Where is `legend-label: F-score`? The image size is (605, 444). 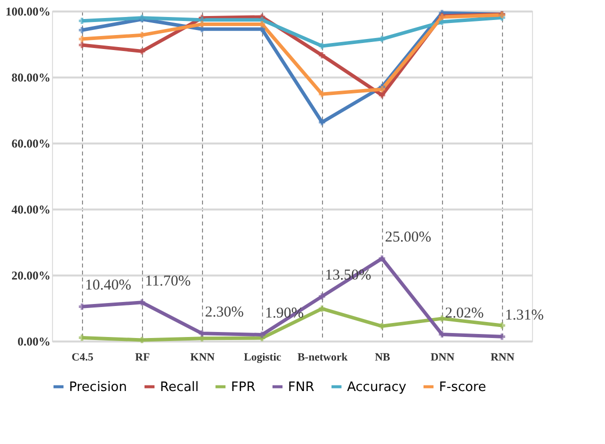
legend-label: F-score is located at coordinates (462, 387).